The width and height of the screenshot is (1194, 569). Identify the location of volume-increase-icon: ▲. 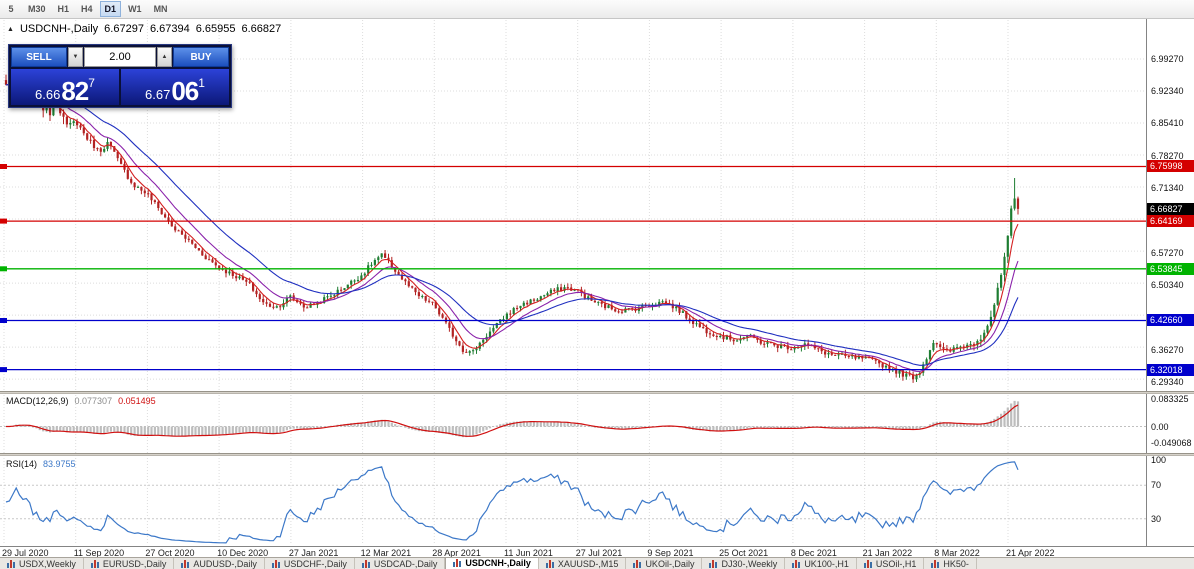
(164, 57).